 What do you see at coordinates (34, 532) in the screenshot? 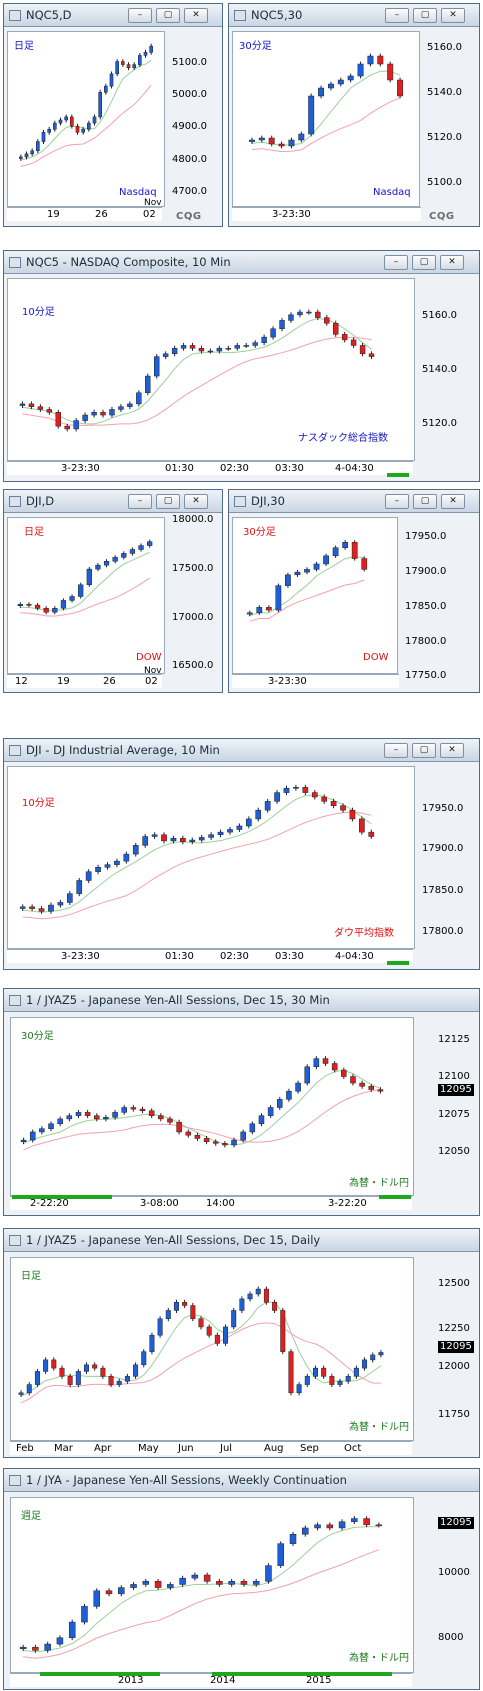
I see `timeframe-label: 日足` at bounding box center [34, 532].